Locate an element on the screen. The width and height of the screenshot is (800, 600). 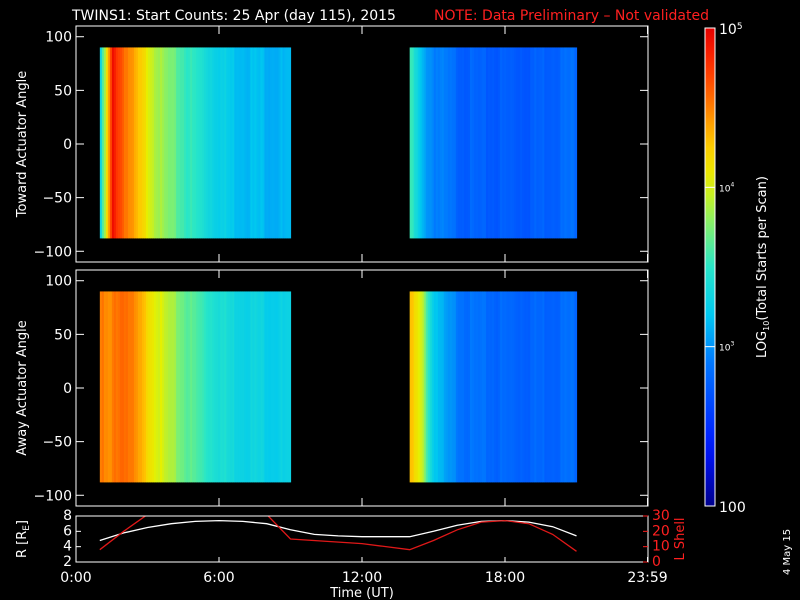
colorbar-tick-label: 100 is located at coordinates (732, 508).